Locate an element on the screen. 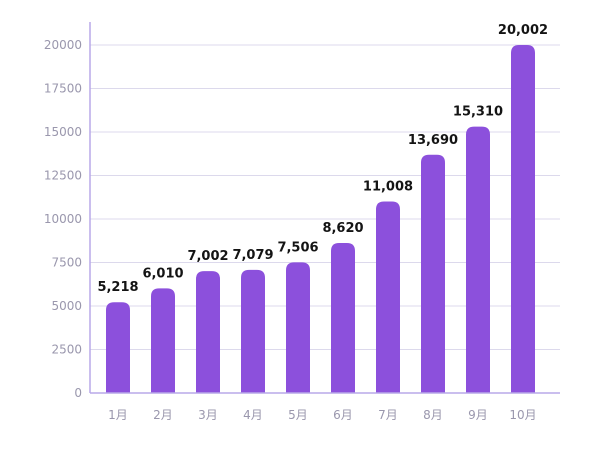 This screenshot has height=466, width=598. data-label: 15,310 is located at coordinates (478, 112).